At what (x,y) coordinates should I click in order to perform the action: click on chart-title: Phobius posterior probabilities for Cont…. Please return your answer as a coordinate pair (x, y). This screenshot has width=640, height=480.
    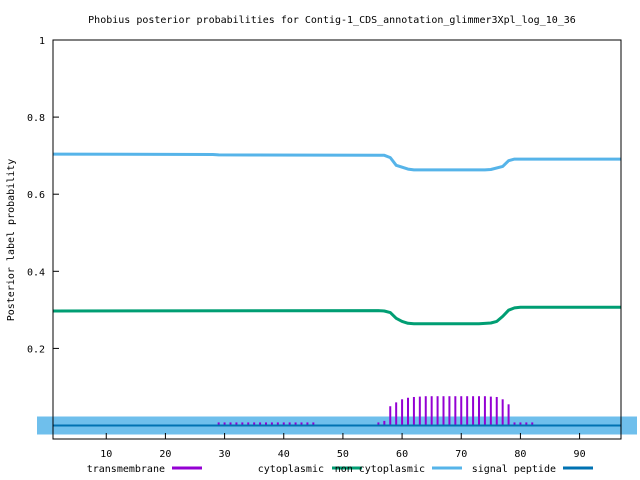
    Looking at the image, I should click on (332, 20).